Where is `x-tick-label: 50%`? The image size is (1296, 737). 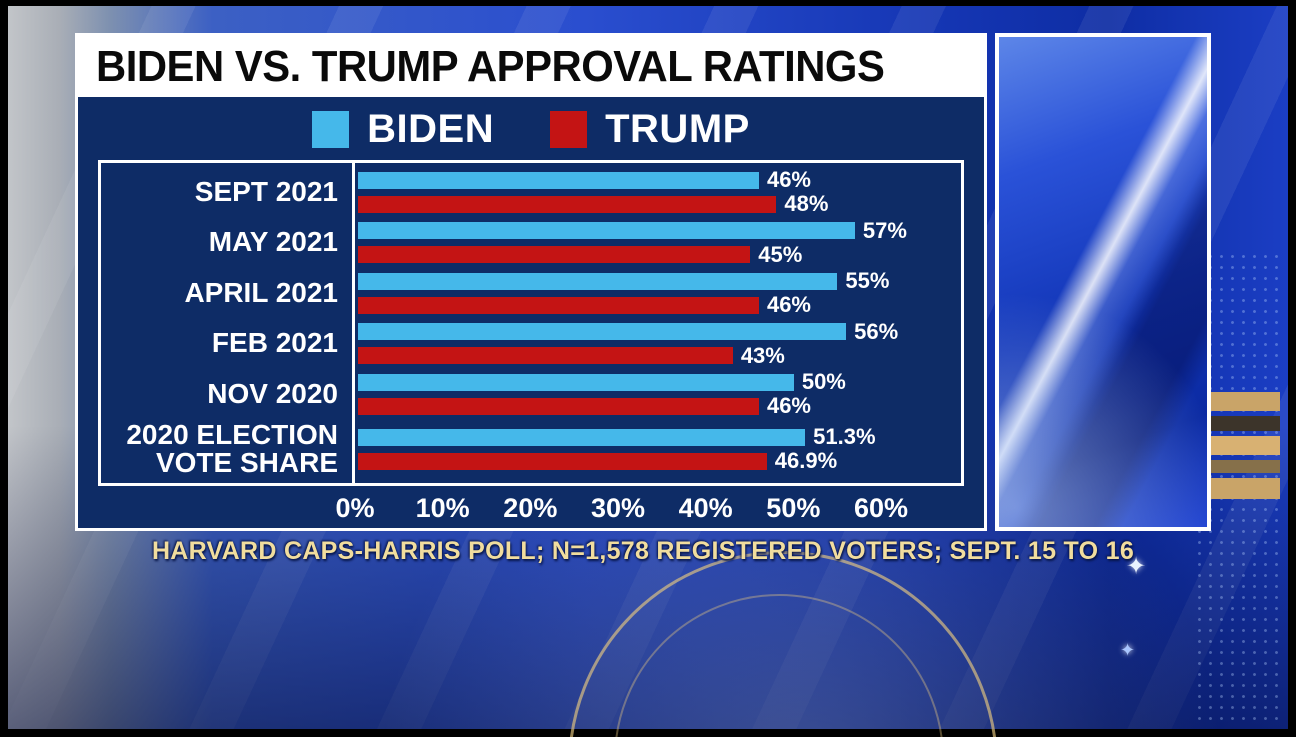 x-tick-label: 50% is located at coordinates (793, 508).